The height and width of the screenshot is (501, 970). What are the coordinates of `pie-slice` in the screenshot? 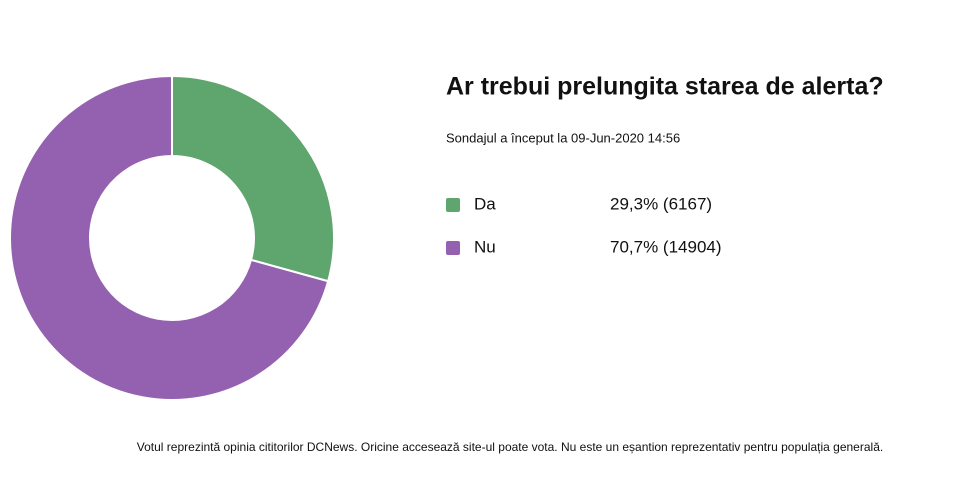 It's located at (253, 178).